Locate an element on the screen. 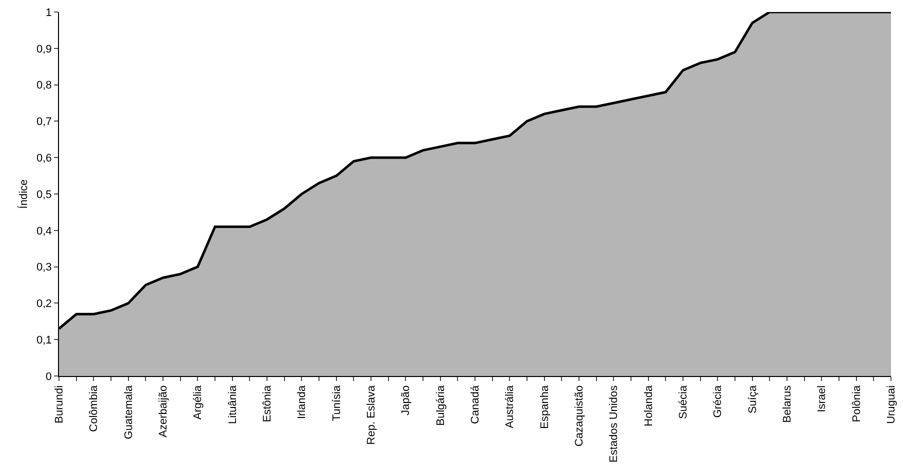 The image size is (903, 476). x-tick-label: Uruguai is located at coordinates (892, 404).